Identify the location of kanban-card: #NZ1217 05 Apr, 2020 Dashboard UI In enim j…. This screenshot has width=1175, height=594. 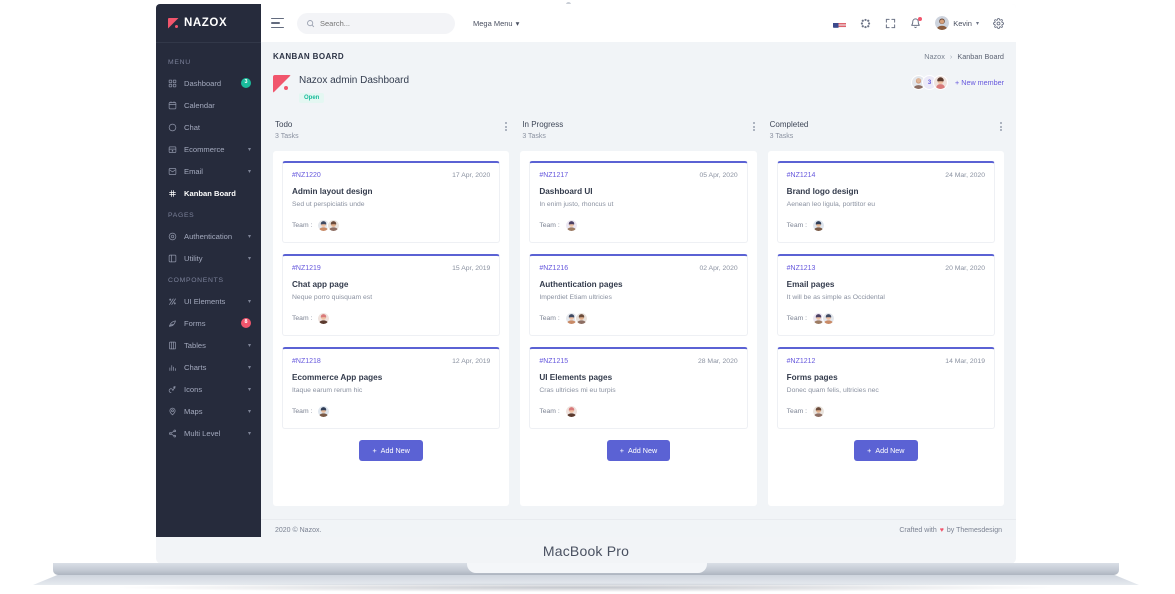
(638, 202).